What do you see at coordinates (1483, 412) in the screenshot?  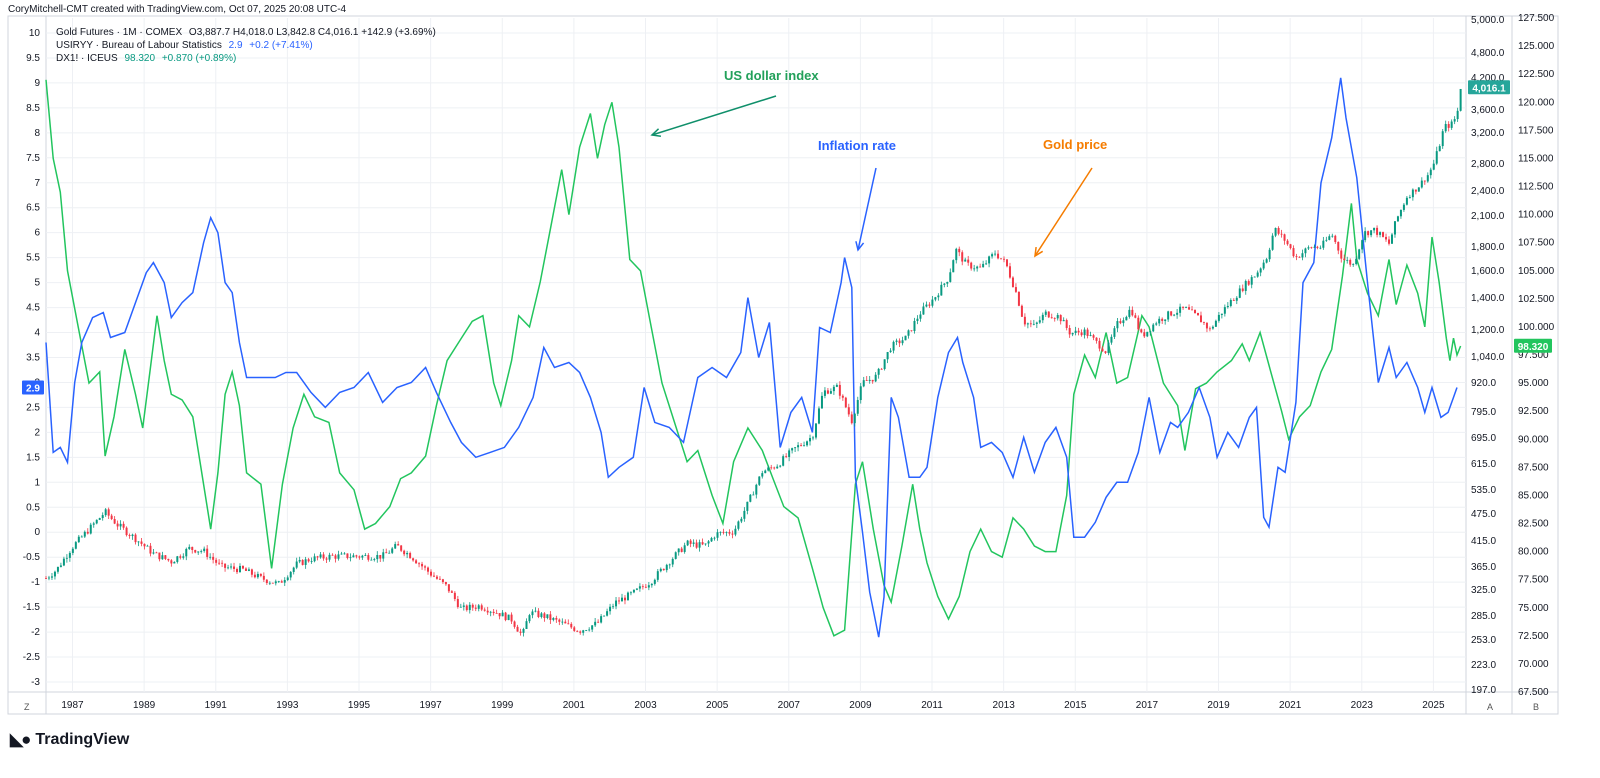 I see `gold-tick-label: 795.0` at bounding box center [1483, 412].